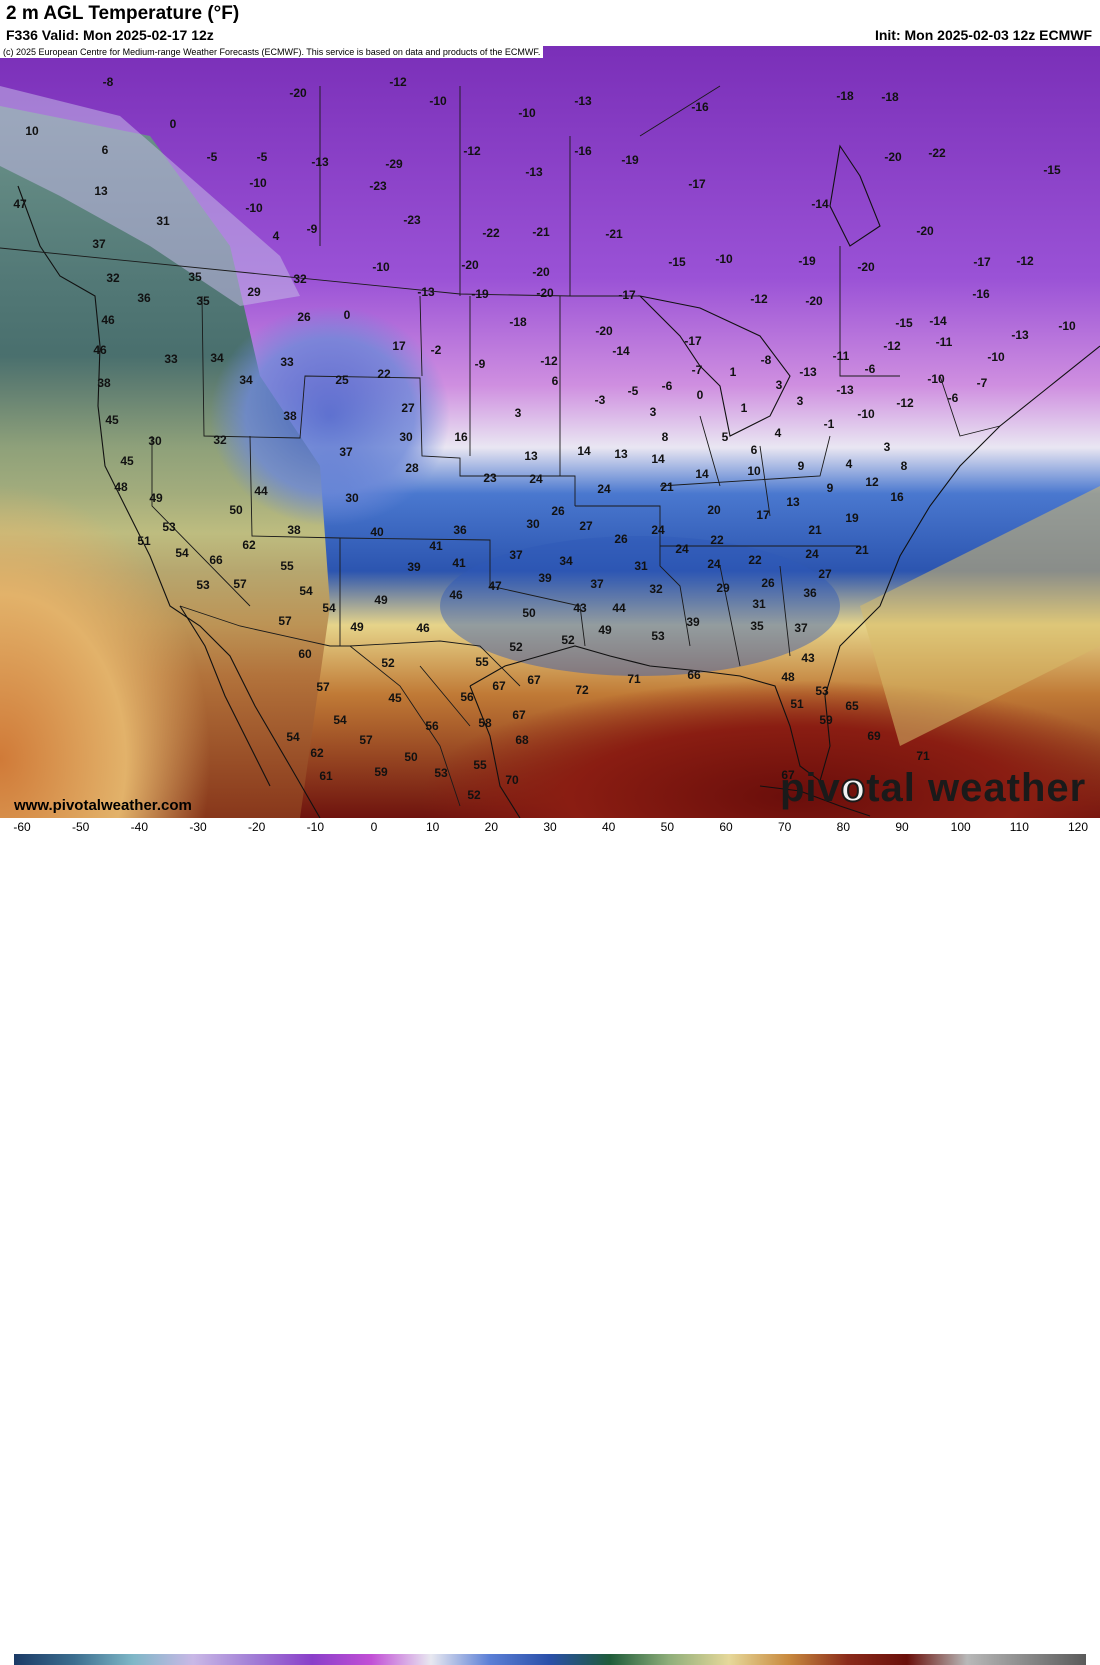 This screenshot has width=1100, height=1665. What do you see at coordinates (480, 294) in the screenshot?
I see `temperature-value: -19` at bounding box center [480, 294].